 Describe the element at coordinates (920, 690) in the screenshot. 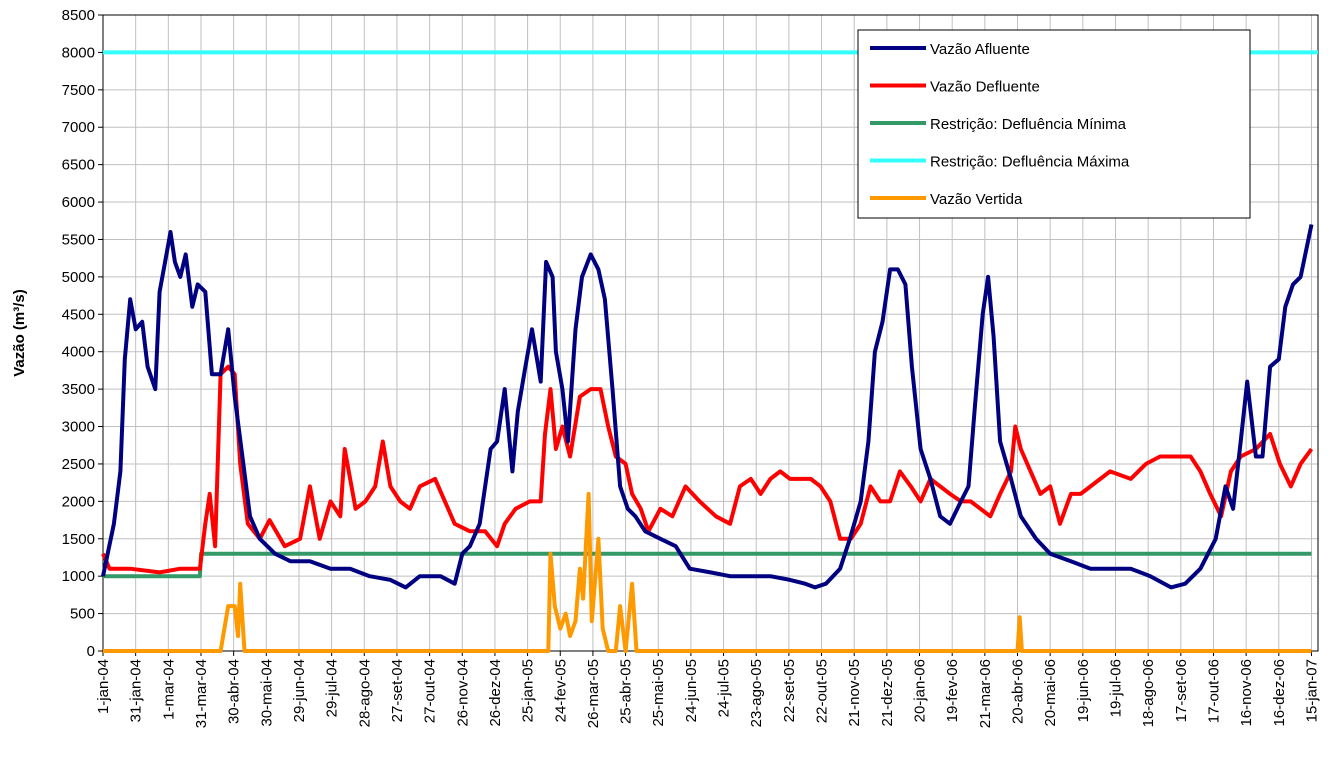

I see `x-tick-label: 20-jan-06` at that location.